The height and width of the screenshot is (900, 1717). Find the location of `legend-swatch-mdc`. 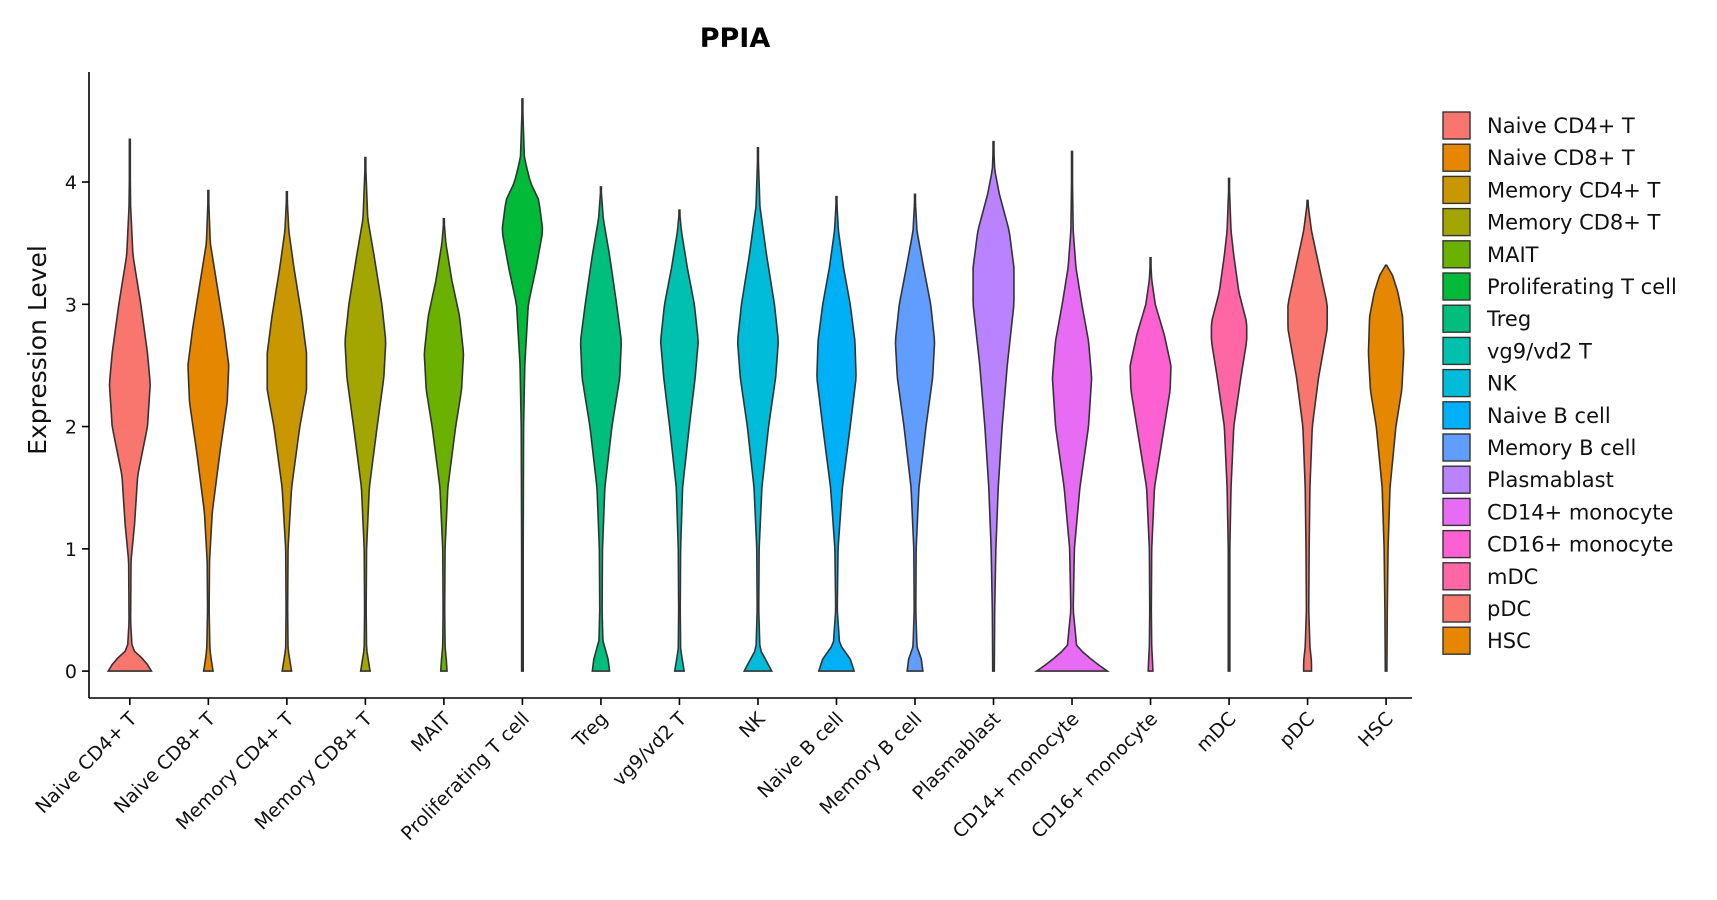

legend-swatch-mdc is located at coordinates (1456, 576).